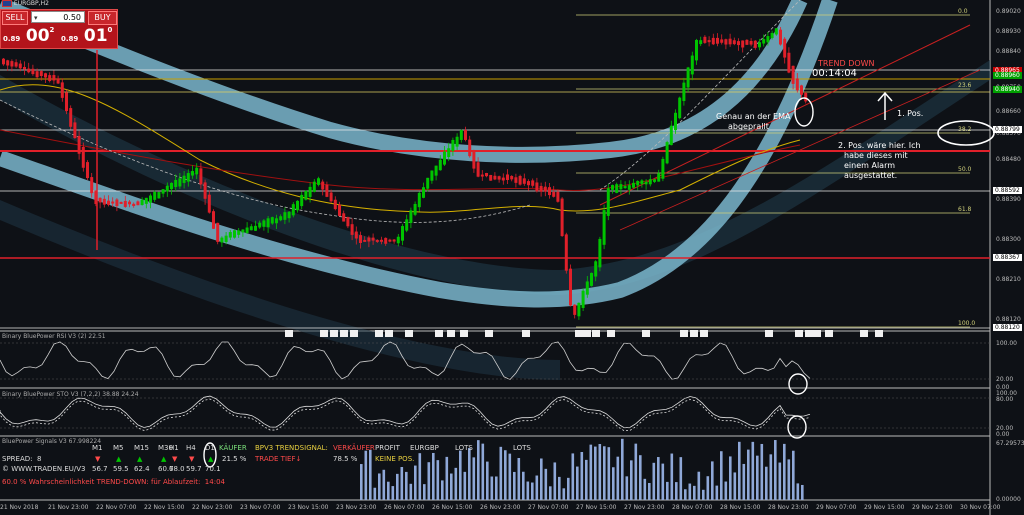 Image resolution: width=1024 pixels, height=515 pixels. Describe the element at coordinates (1008, 159) in the screenshot. I see `price-axis-label: 0.88480` at that location.